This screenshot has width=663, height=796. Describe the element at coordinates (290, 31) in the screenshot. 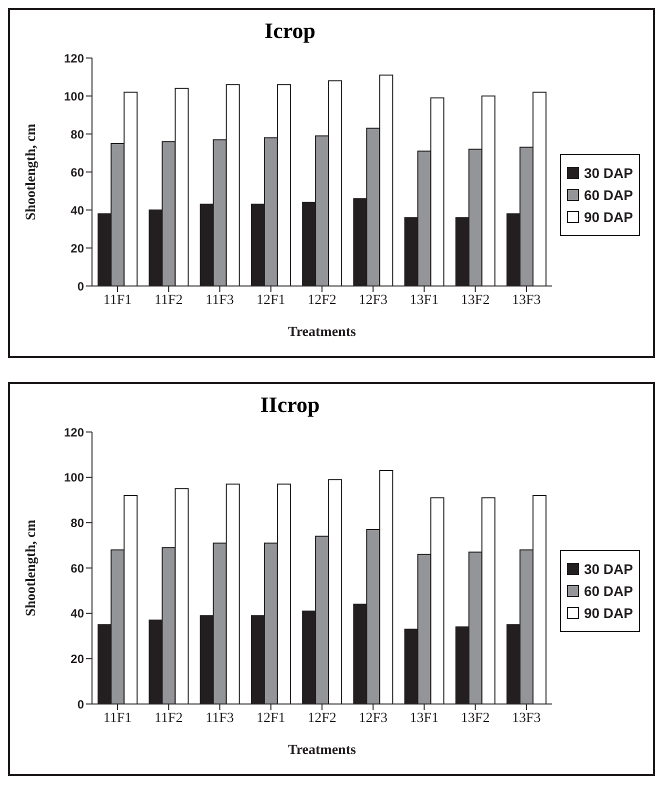

I see `chart-title: Icrop` at that location.